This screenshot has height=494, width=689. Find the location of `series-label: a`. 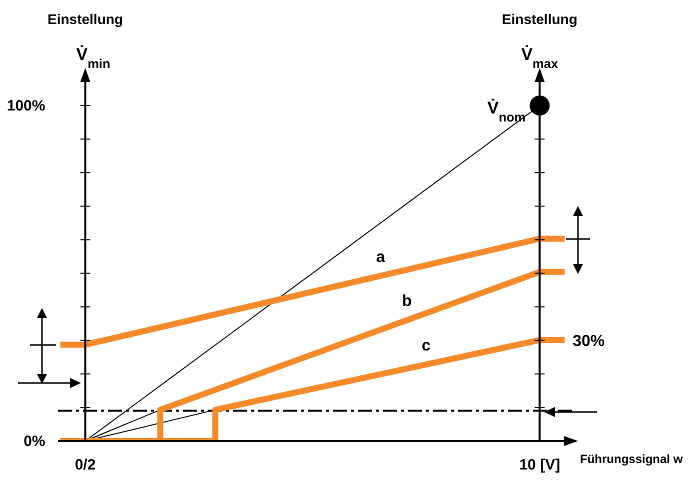

series-label: a is located at coordinates (381, 257).